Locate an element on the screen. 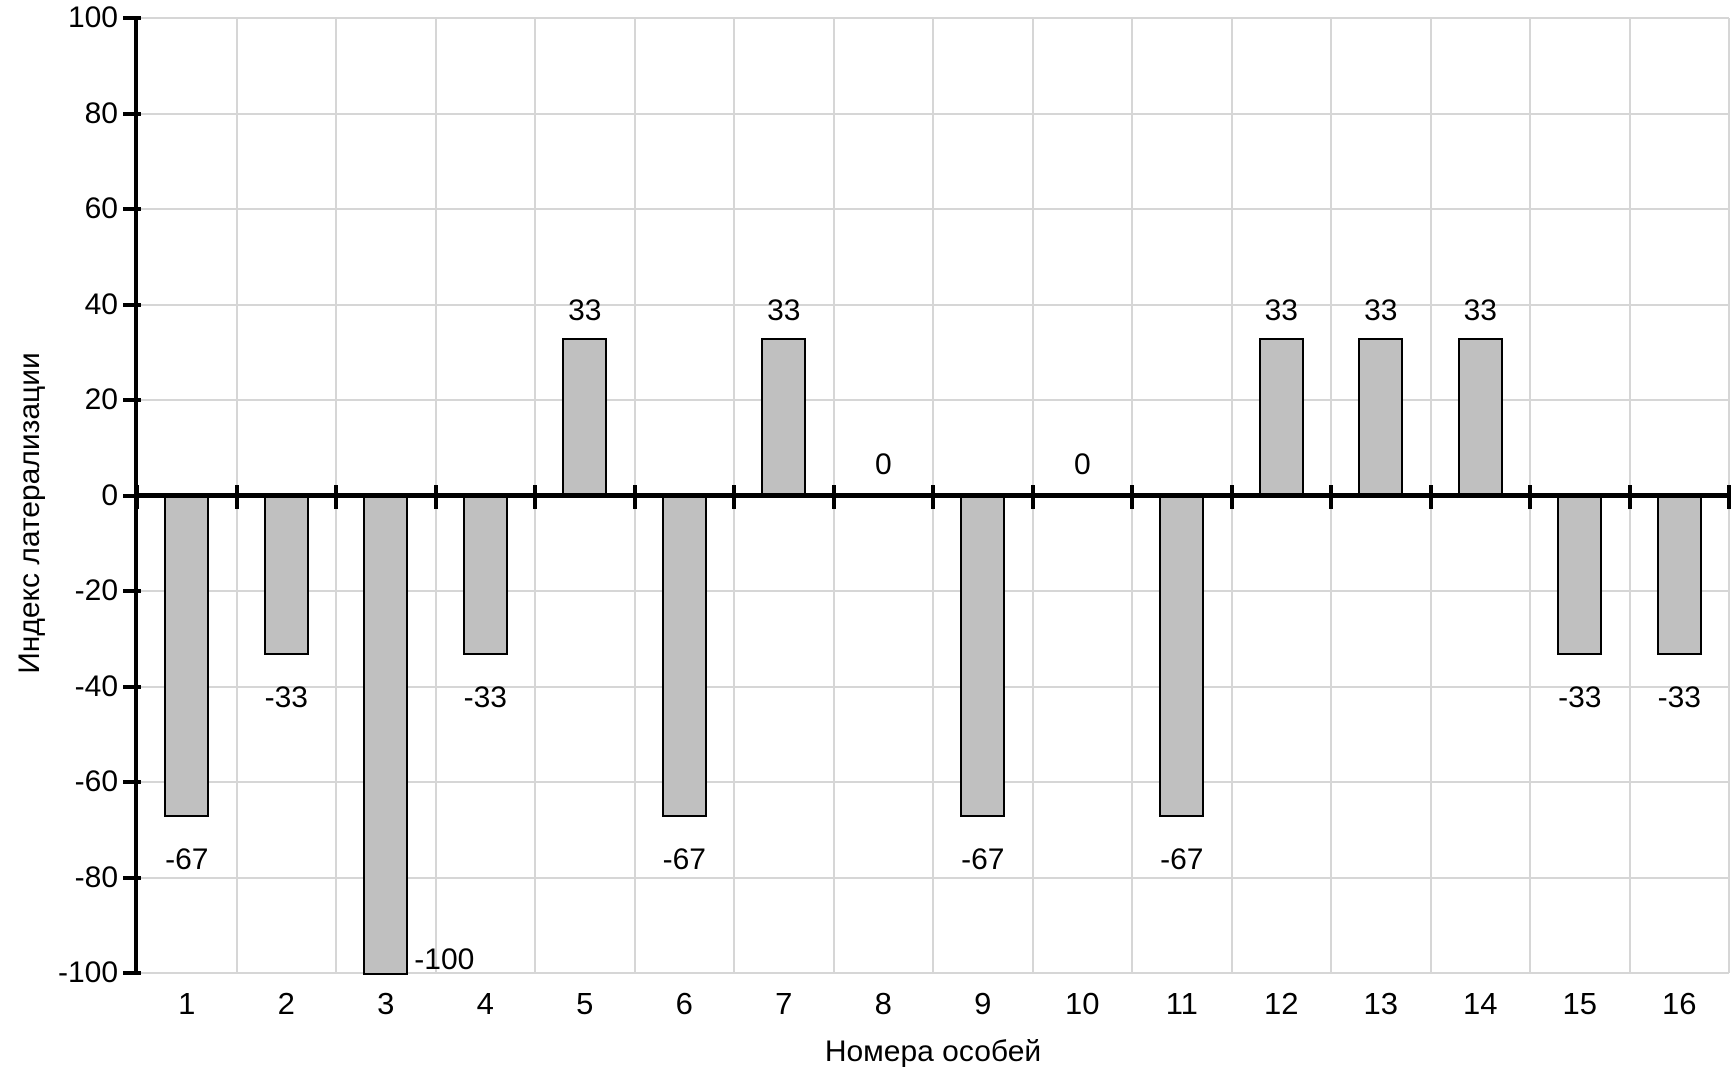 This screenshot has height=1074, width=1732. x-tick-label: 11 is located at coordinates (1181, 1003).